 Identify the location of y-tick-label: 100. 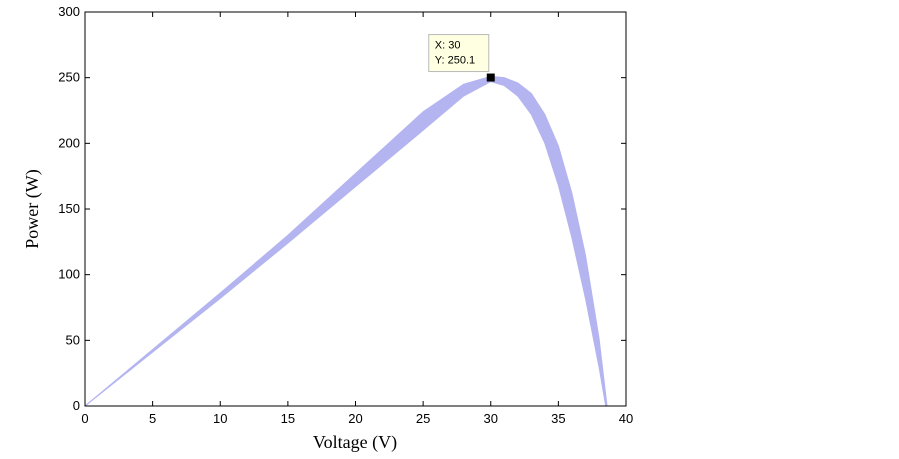
(69, 274).